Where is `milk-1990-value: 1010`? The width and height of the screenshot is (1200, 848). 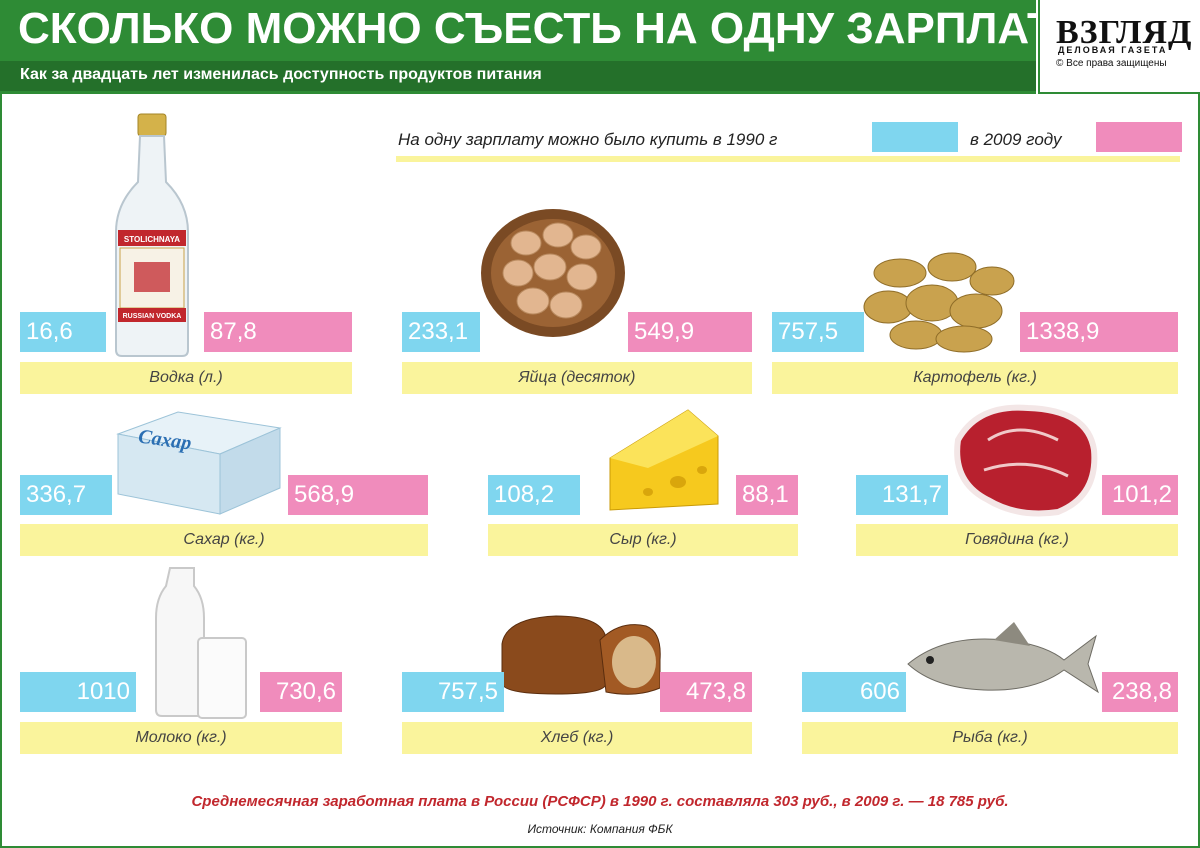 milk-1990-value: 1010 is located at coordinates (78, 692).